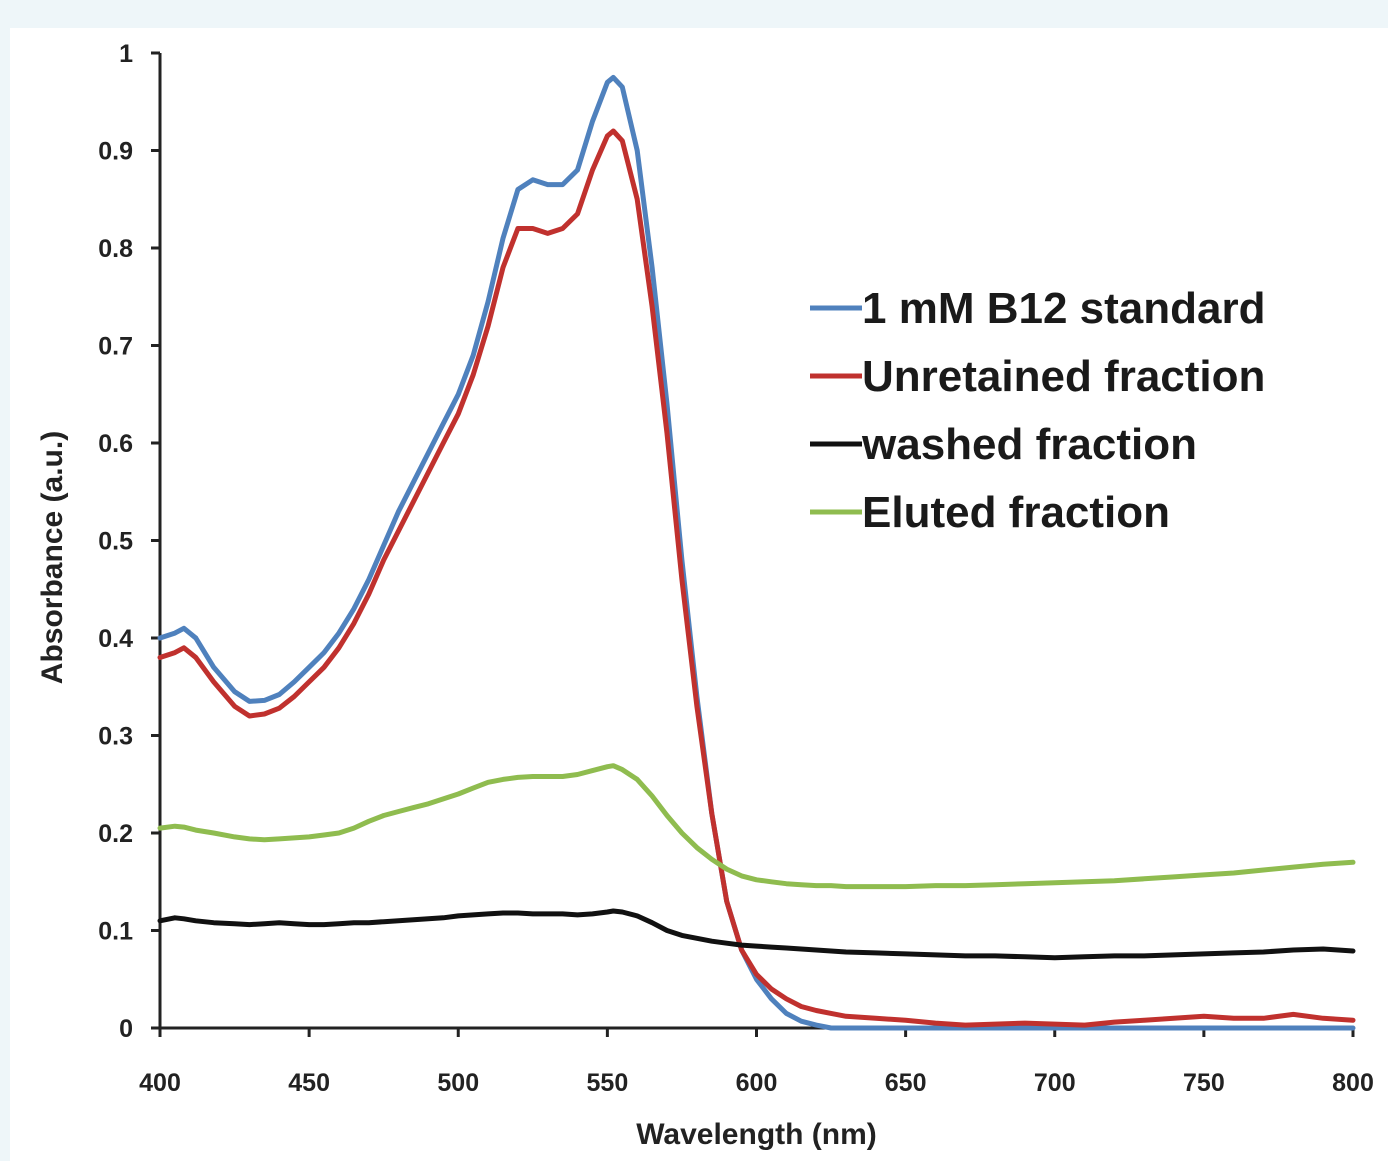  I want to click on y-axis: 0 0.1 0.2 0.3 0.4 0.5 0.6 0.7 0.8 0.9 1, so click(130, 541).